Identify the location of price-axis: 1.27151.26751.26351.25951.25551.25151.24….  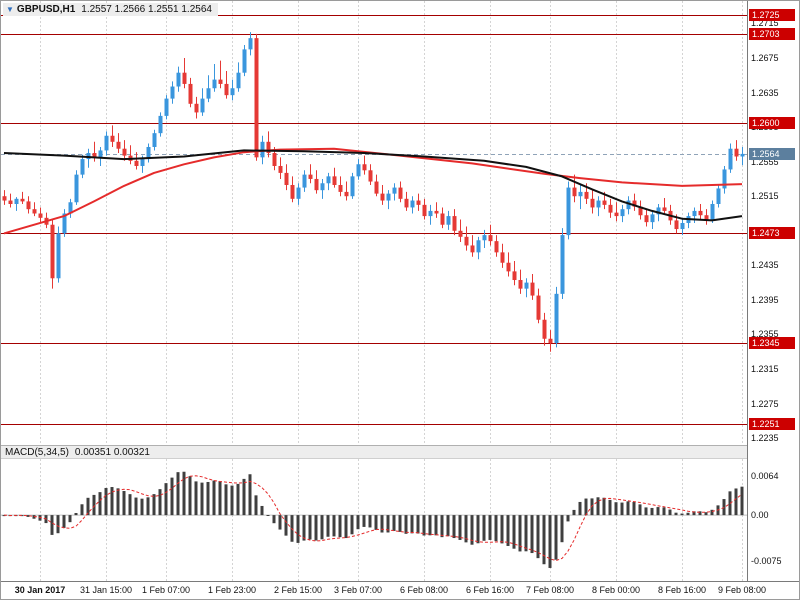
(773, 291).